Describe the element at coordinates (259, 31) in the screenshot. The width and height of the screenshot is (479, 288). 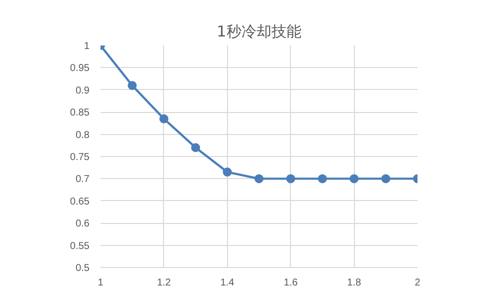
I see `chart-title: 1秒冷却技能` at that location.